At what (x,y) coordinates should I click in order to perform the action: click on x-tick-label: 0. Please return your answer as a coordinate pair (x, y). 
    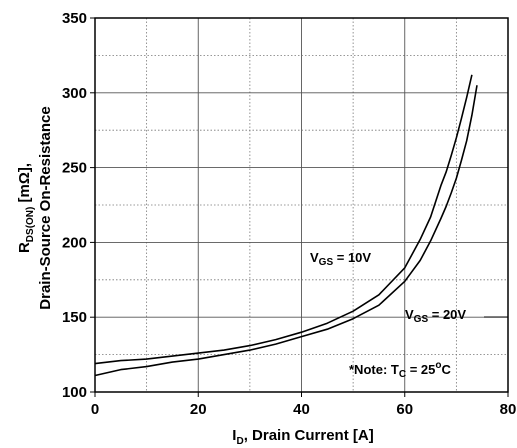
    Looking at the image, I should click on (95, 409).